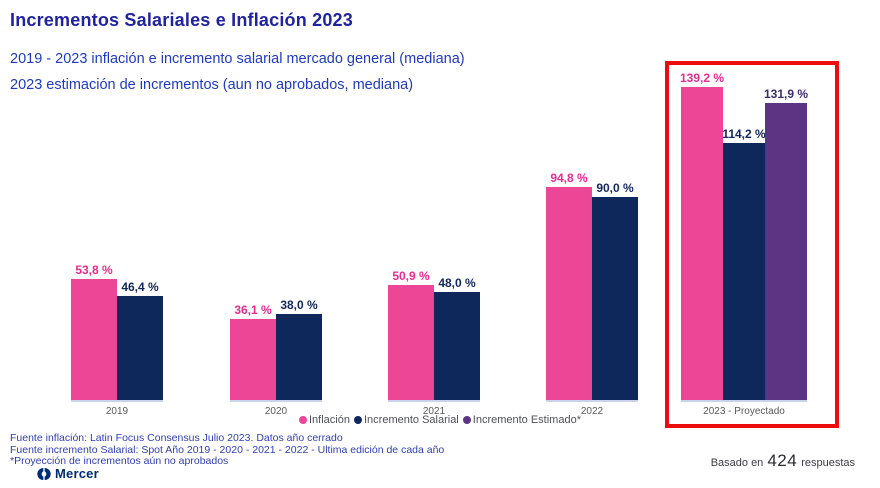 Image resolution: width=880 pixels, height=488 pixels. I want to click on mercer-logo-icon, so click(44, 474).